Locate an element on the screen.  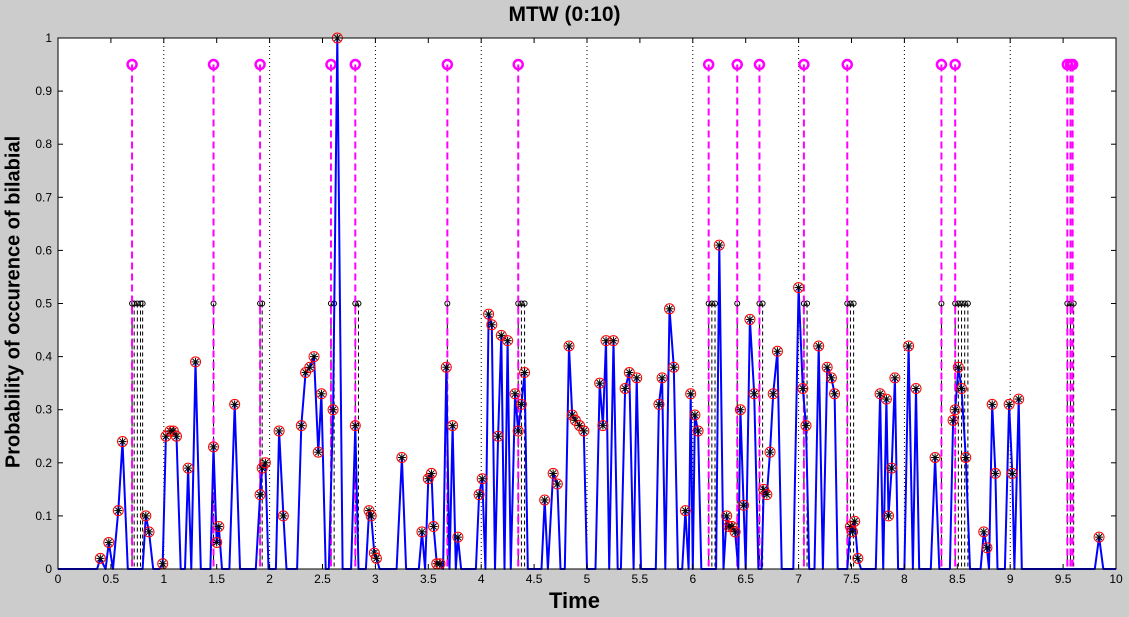
x-tick-label: 7 is located at coordinates (798, 579).